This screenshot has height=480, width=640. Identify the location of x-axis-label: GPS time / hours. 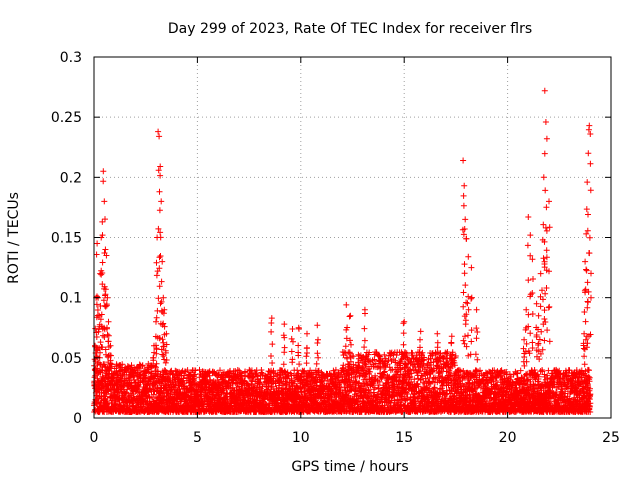
(349, 467).